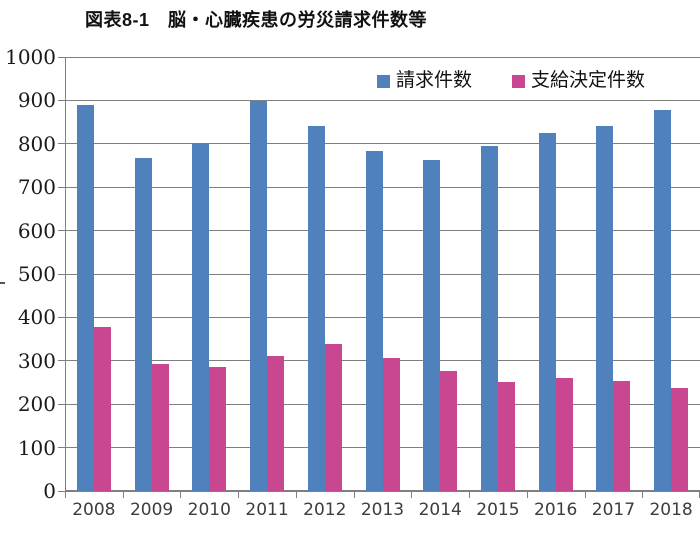 This screenshot has width=700, height=535. Describe the element at coordinates (160, 427) in the screenshot. I see `bar-decisions-2009` at that location.